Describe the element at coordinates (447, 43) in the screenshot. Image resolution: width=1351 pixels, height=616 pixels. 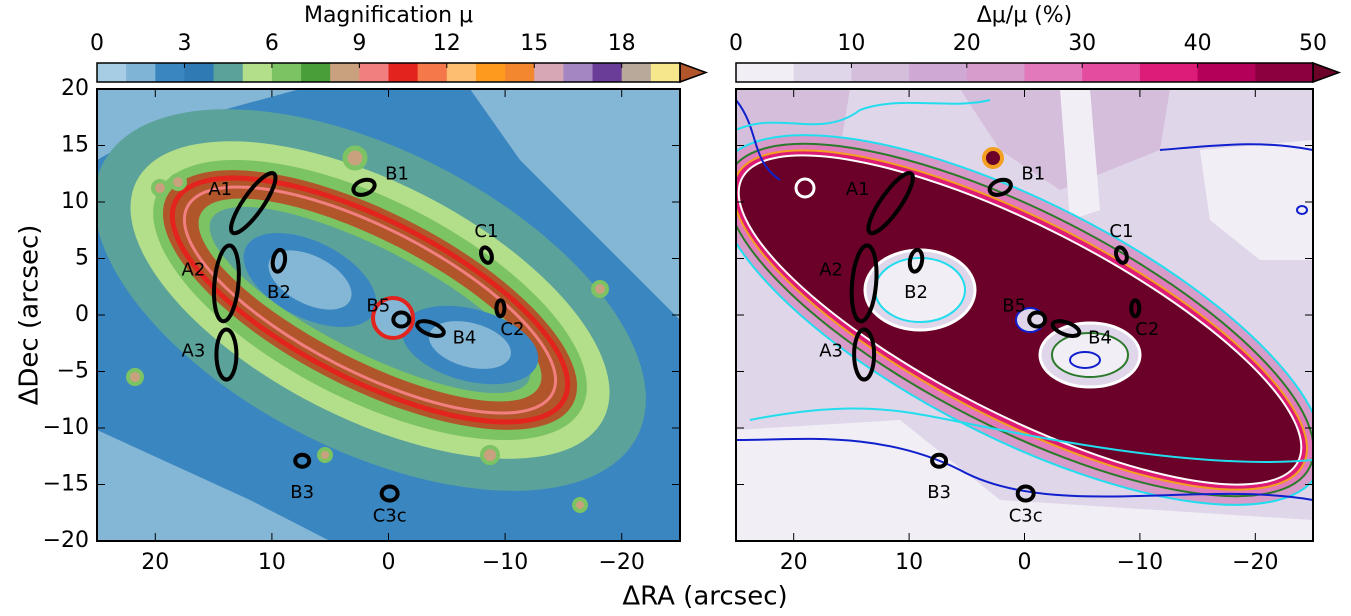
I see `colorbar-tick-label: 12` at that location.